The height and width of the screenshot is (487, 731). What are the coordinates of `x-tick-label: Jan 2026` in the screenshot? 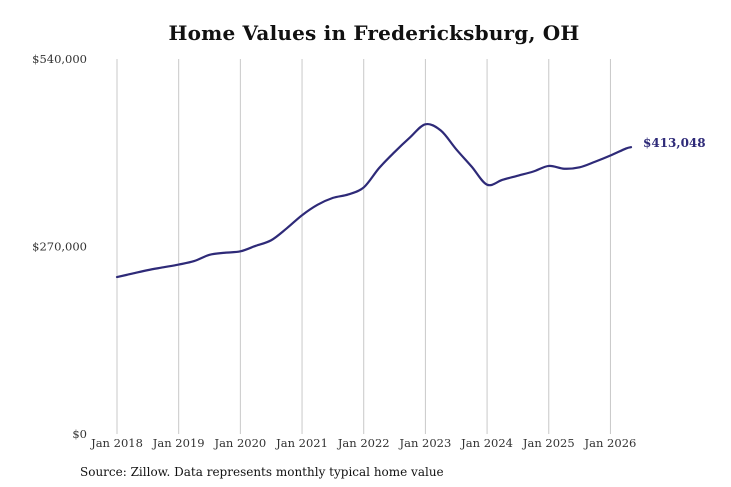 It's located at (610, 443).